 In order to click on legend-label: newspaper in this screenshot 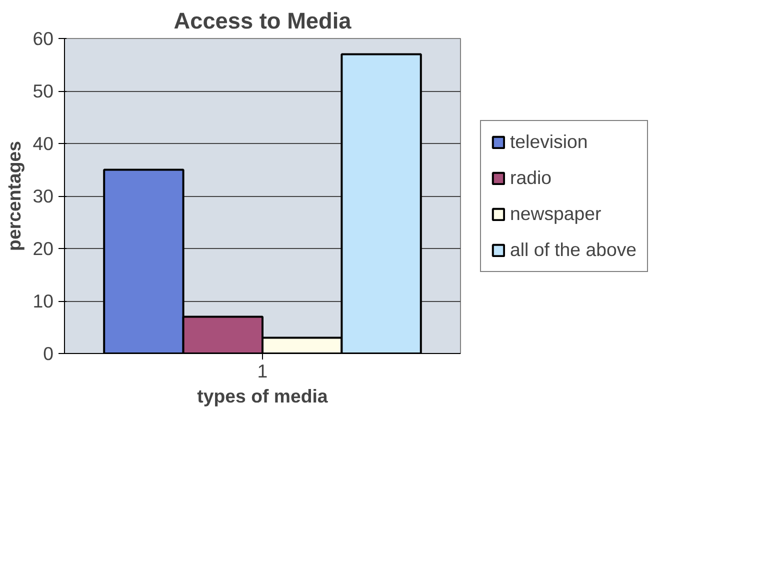, I will do `click(556, 213)`.